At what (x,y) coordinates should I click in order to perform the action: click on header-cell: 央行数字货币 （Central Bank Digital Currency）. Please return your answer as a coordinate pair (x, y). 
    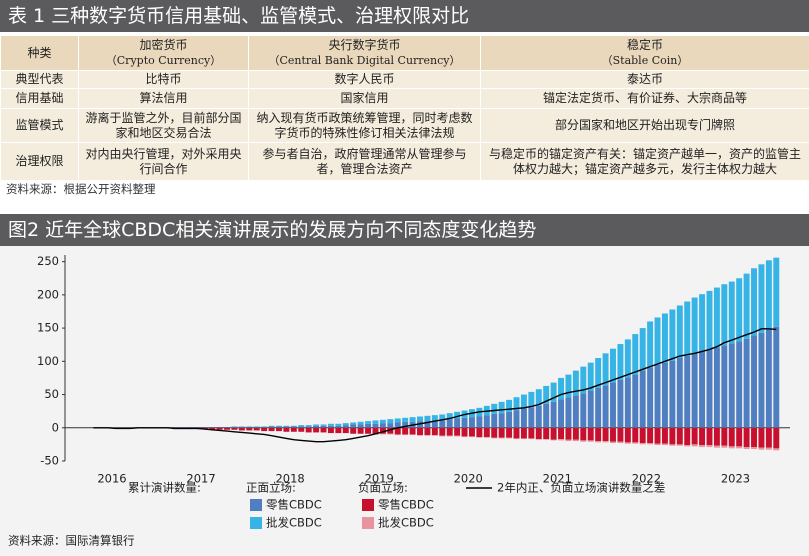
    Looking at the image, I should click on (364, 53).